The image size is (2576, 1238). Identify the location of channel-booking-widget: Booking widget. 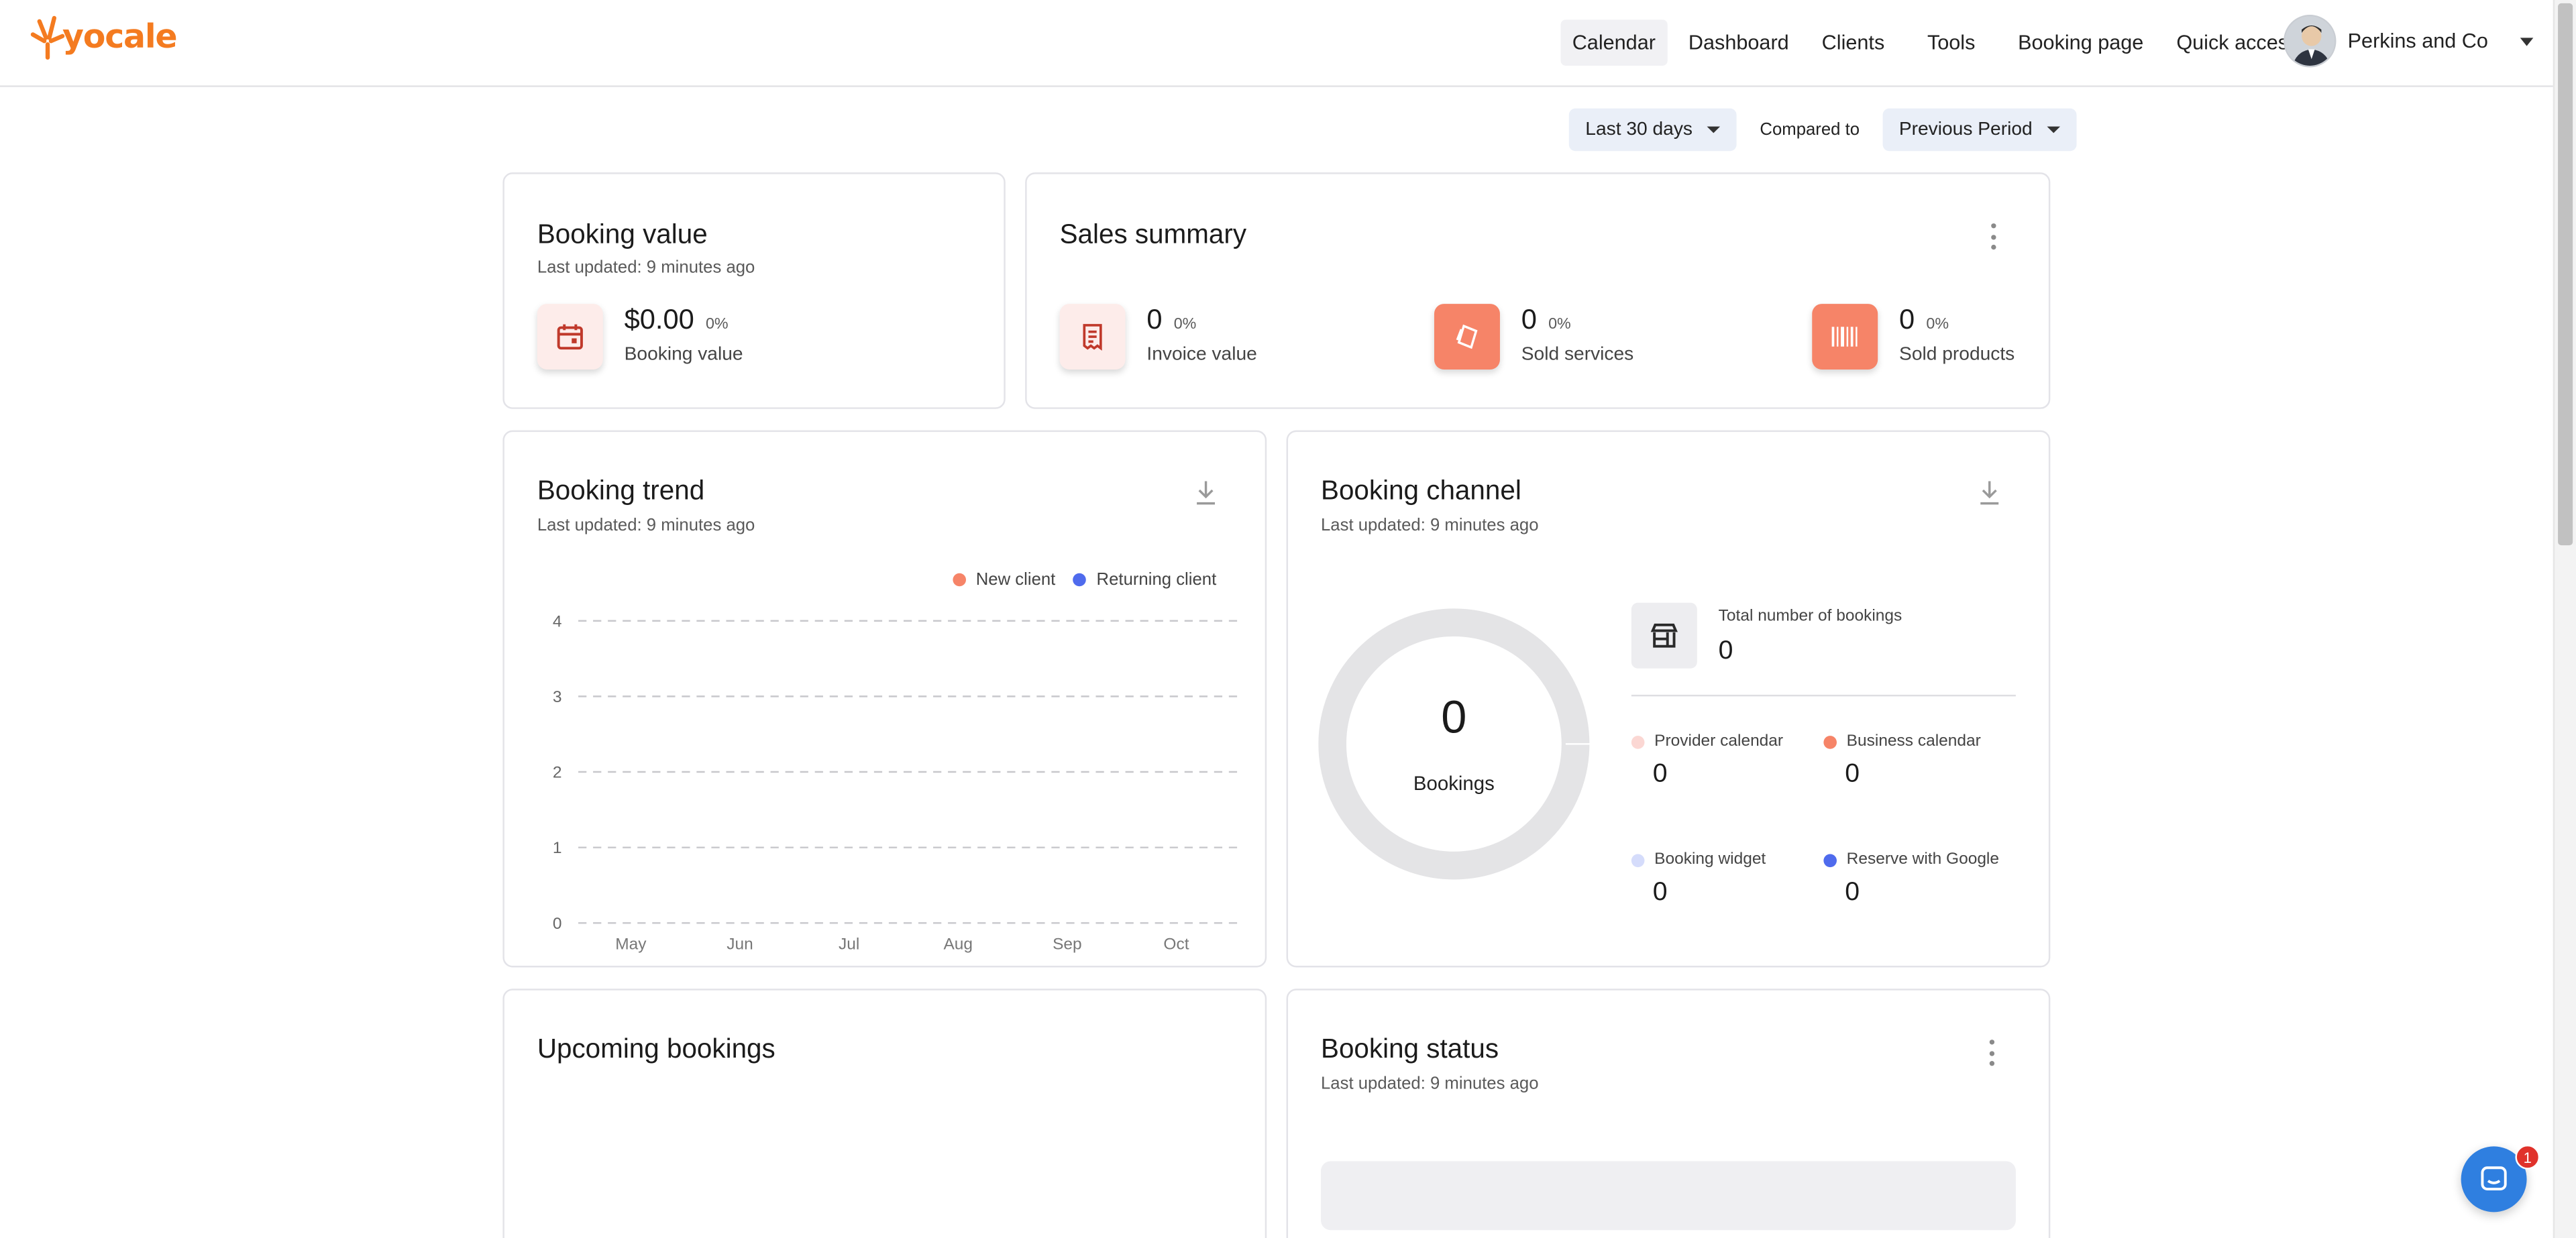
(1698, 860).